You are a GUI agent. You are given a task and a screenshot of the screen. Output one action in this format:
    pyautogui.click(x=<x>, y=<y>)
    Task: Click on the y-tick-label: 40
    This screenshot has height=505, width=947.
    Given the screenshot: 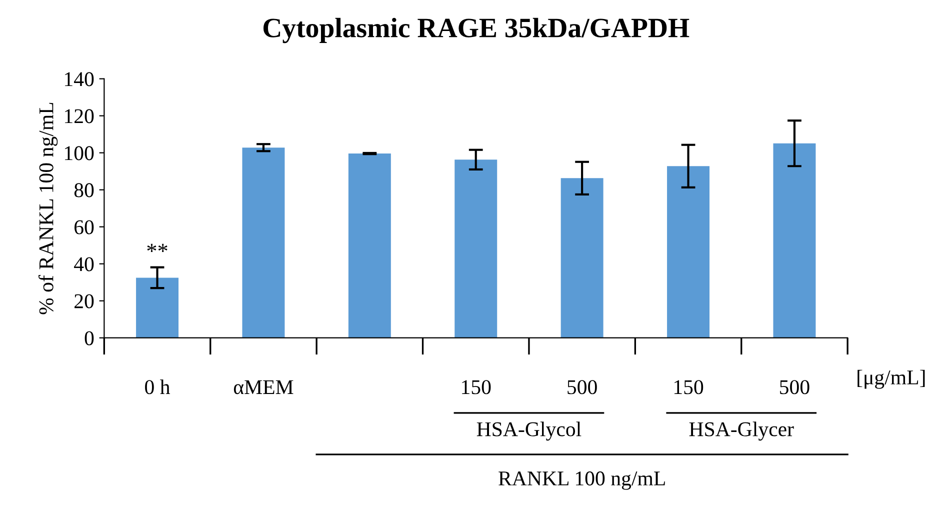 What is the action you would take?
    pyautogui.click(x=84, y=264)
    